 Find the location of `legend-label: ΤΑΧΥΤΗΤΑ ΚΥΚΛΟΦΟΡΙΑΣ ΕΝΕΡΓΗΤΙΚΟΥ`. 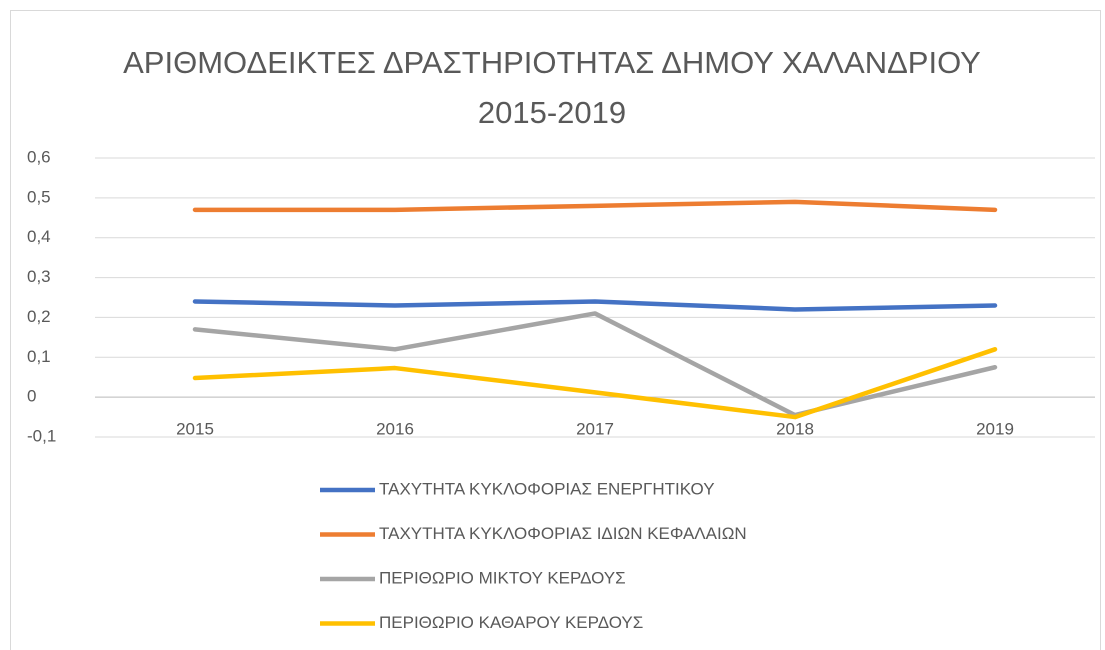

legend-label: ΤΑΧΥΤΗΤΑ ΚΥΚΛΟΦΟΡΙΑΣ ΕΝΕΡΓΗΤΙΚΟΥ is located at coordinates (547, 488).